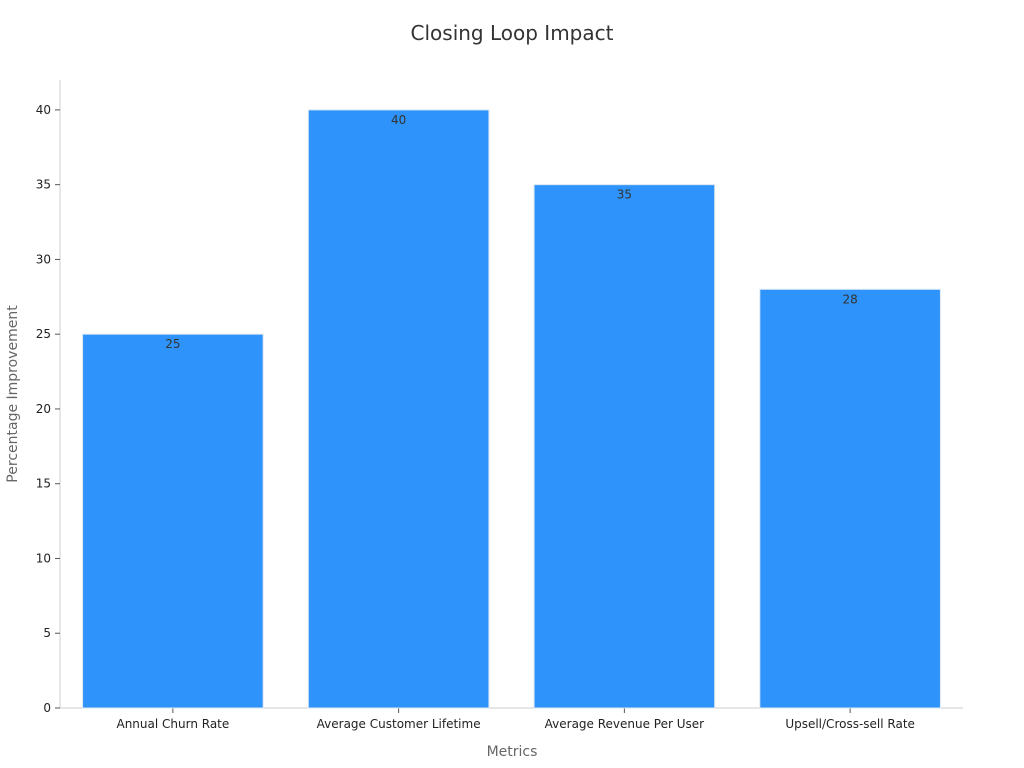 This screenshot has width=1024, height=768. Describe the element at coordinates (172, 724) in the screenshot. I see `x-tick-label: Annual Churn Rate` at that location.